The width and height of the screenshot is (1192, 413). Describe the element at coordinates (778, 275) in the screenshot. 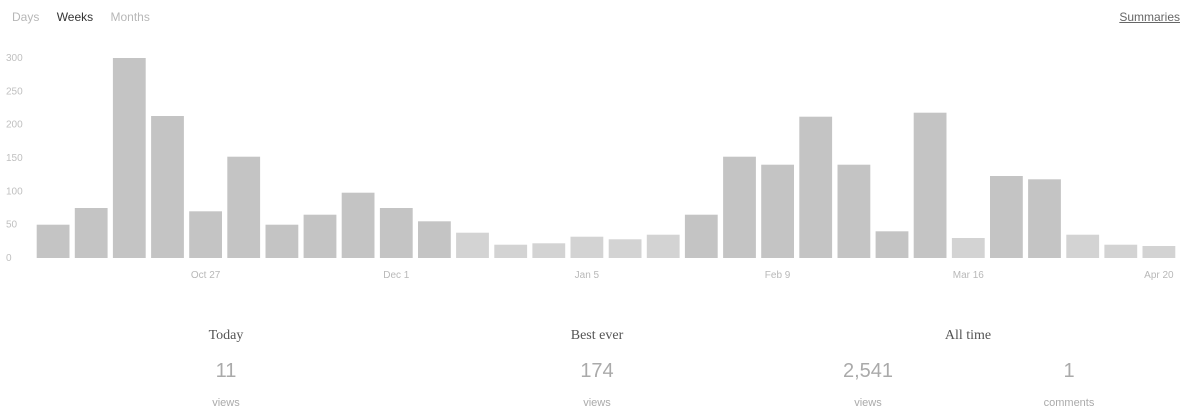

I see `x-tick-label: Feb 9` at that location.